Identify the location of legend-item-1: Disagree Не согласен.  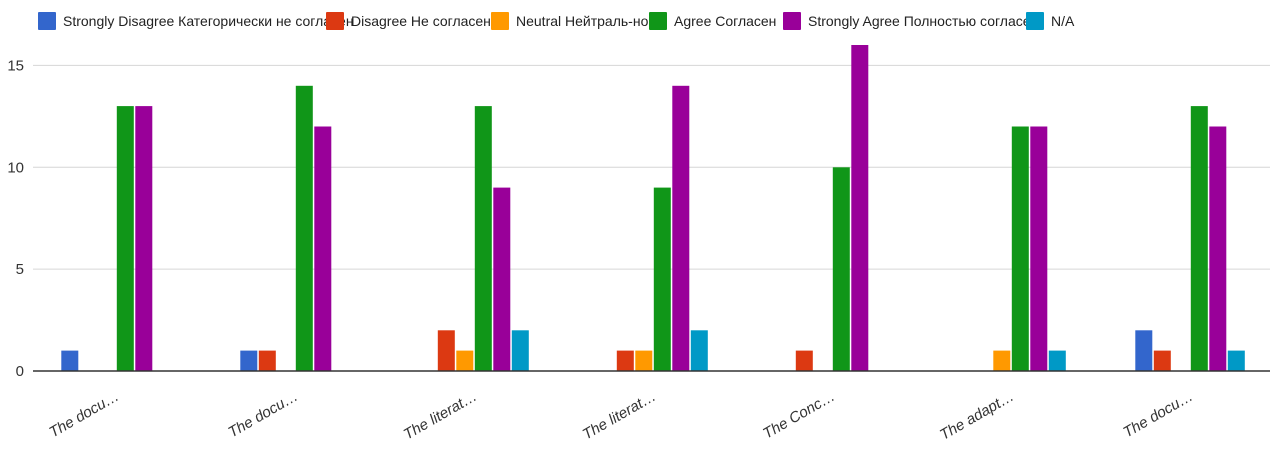
(408, 21).